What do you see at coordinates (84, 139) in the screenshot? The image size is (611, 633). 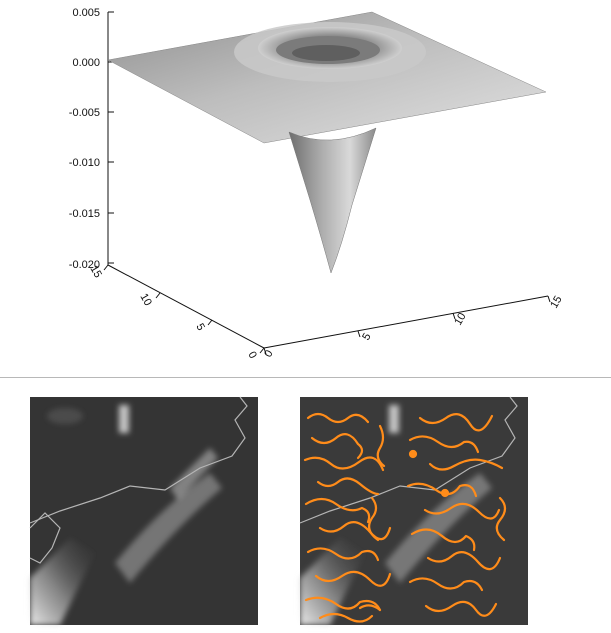 I see `z-tick-labels: 0.005 0.000 -0.005 -0.010 -0.015 -0.020` at bounding box center [84, 139].